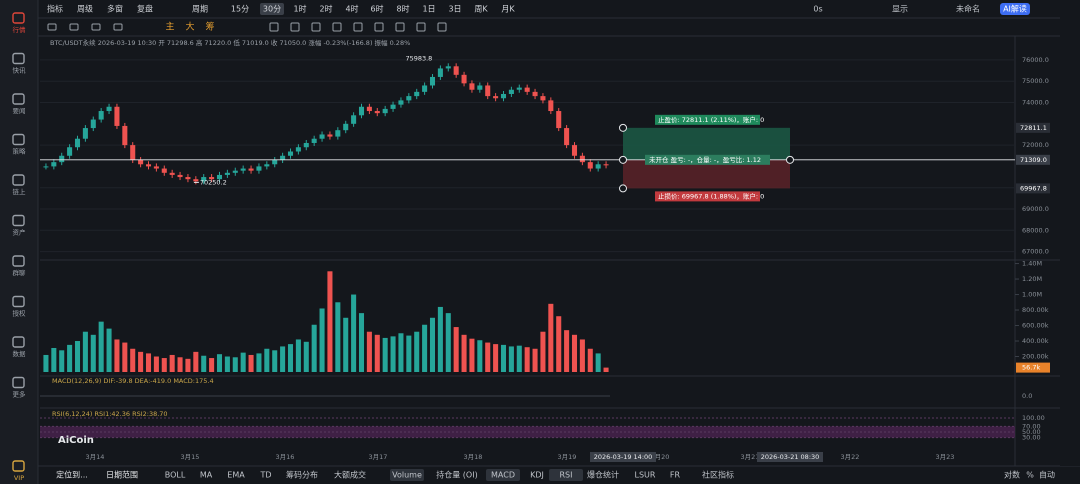  I want to click on toolbar-item: 1日, so click(428, 9).